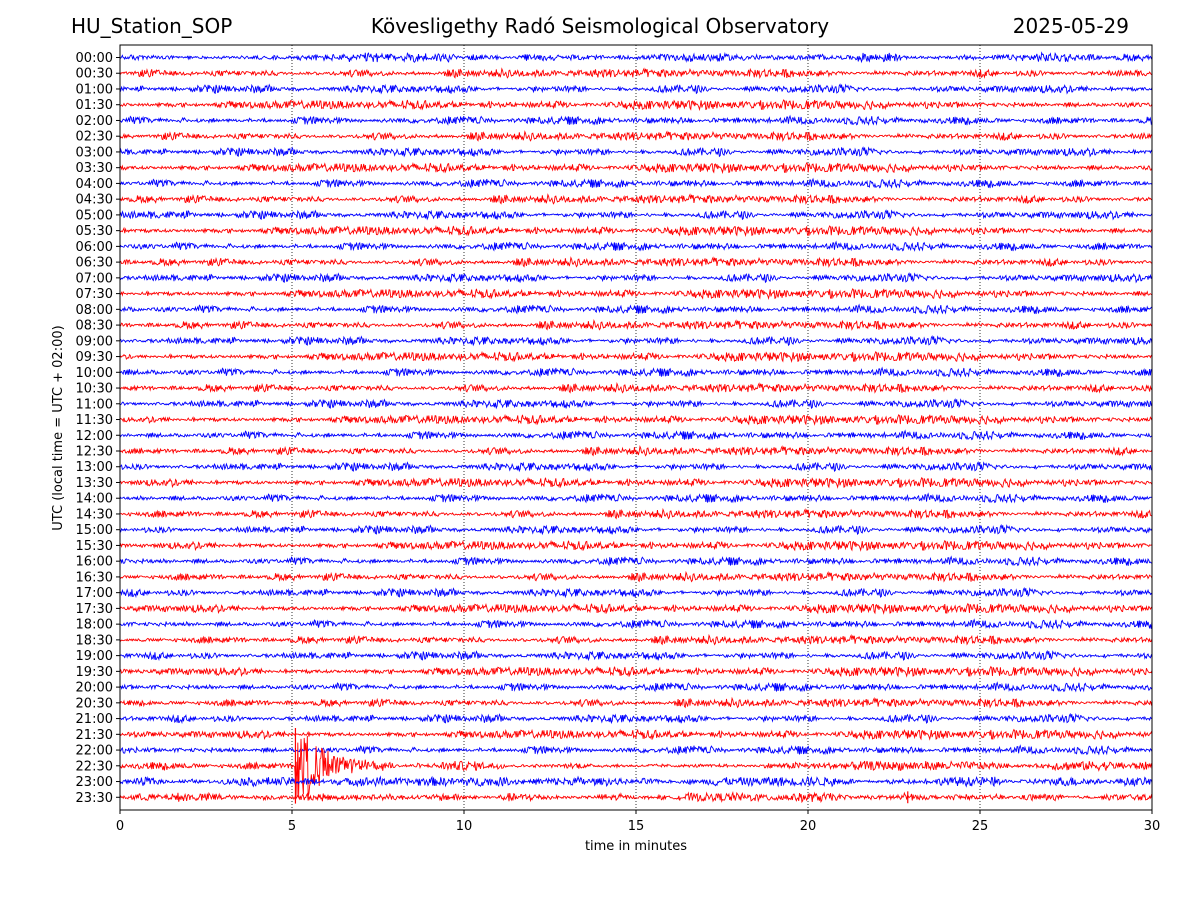 Image resolution: width=1200 pixels, height=900 pixels. What do you see at coordinates (94, 373) in the screenshot?
I see `y-tick-label: 10:00` at bounding box center [94, 373].